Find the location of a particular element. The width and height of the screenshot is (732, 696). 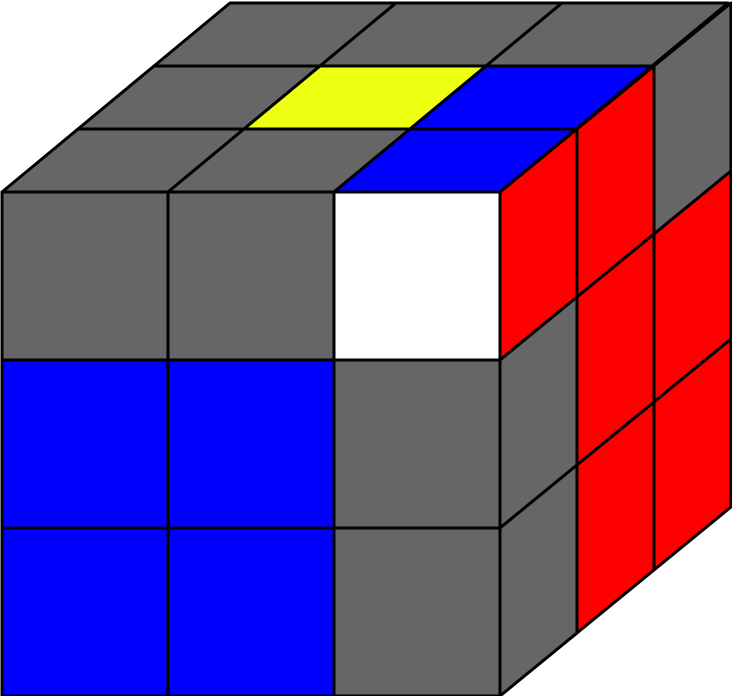

sticker-front-r3-c2 is located at coordinates (251, 611).